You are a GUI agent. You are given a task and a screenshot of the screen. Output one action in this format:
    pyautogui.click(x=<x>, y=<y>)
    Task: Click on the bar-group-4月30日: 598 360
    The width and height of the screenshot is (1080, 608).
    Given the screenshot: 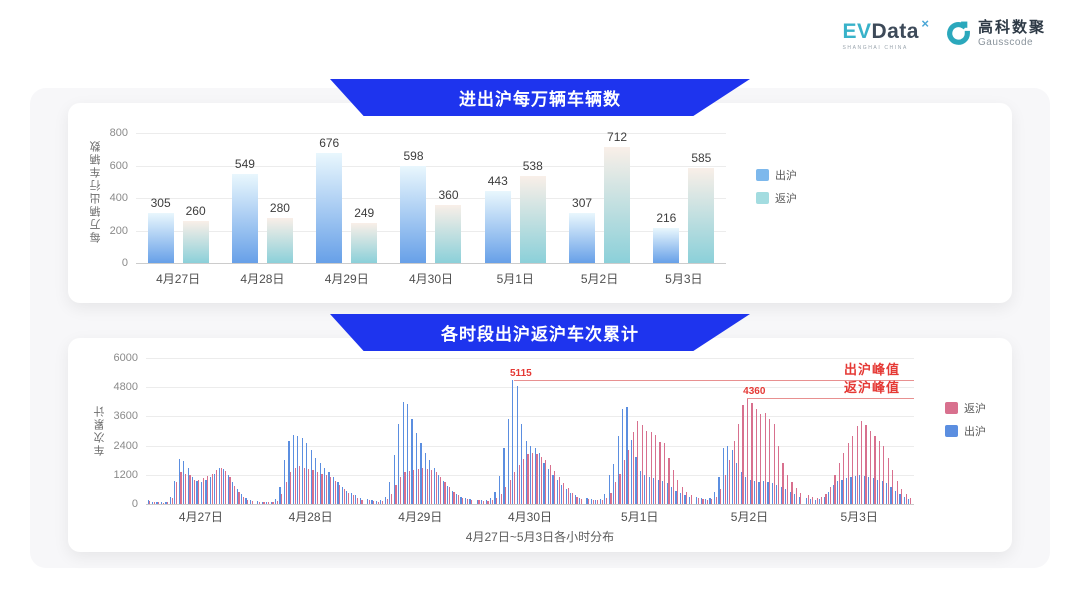 What is the action you would take?
    pyautogui.click(x=431, y=198)
    